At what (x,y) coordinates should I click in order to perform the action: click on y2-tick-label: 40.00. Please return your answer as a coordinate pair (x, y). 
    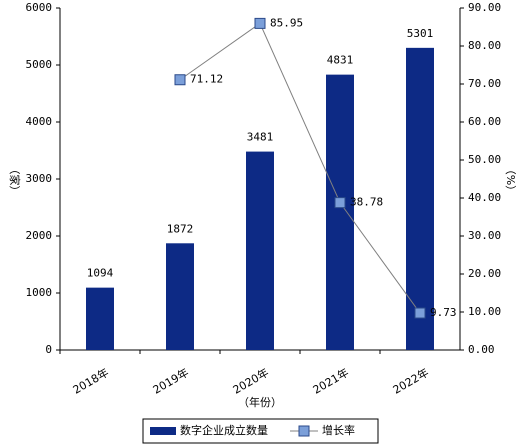
    Looking at the image, I should click on (484, 197).